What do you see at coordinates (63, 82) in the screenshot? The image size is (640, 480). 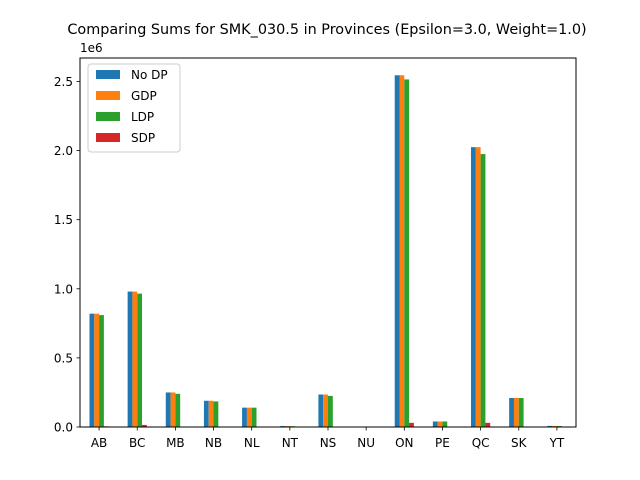 I see `y-tick-label: 2.5` at bounding box center [63, 82].